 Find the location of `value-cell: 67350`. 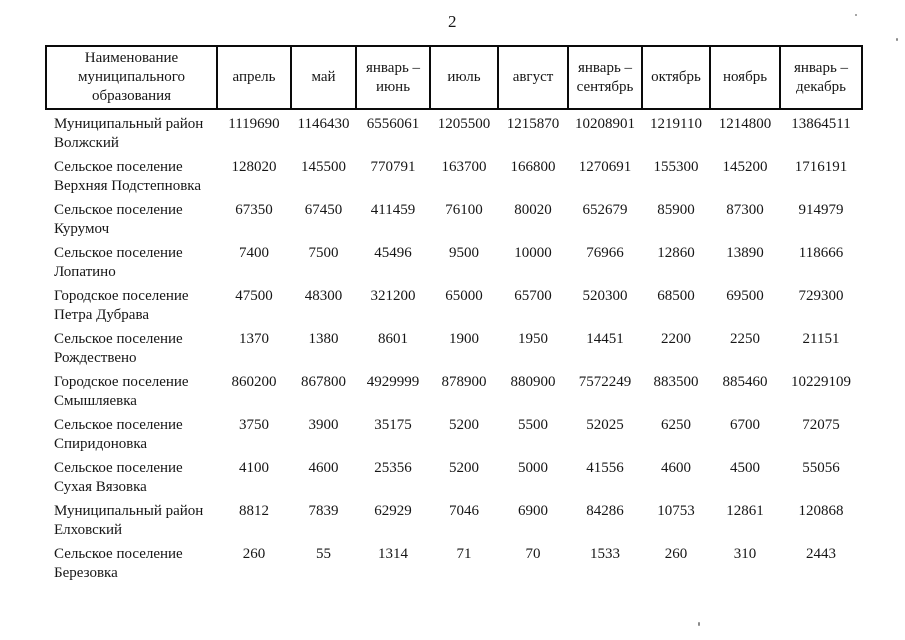

value-cell: 67350 is located at coordinates (254, 210).